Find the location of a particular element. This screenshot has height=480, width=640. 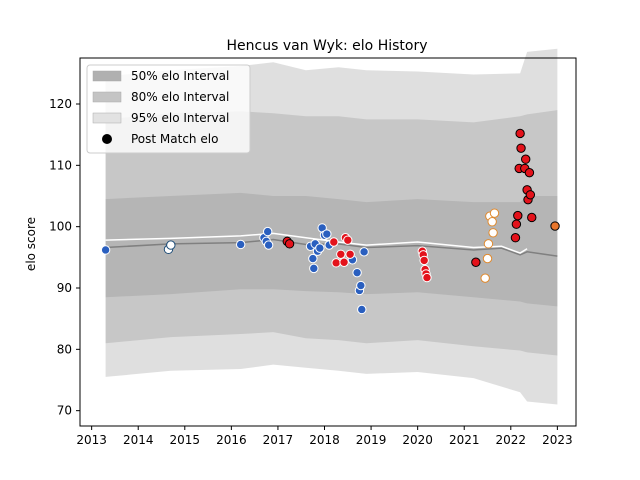

x-tick-label: 2019 is located at coordinates (371, 440).